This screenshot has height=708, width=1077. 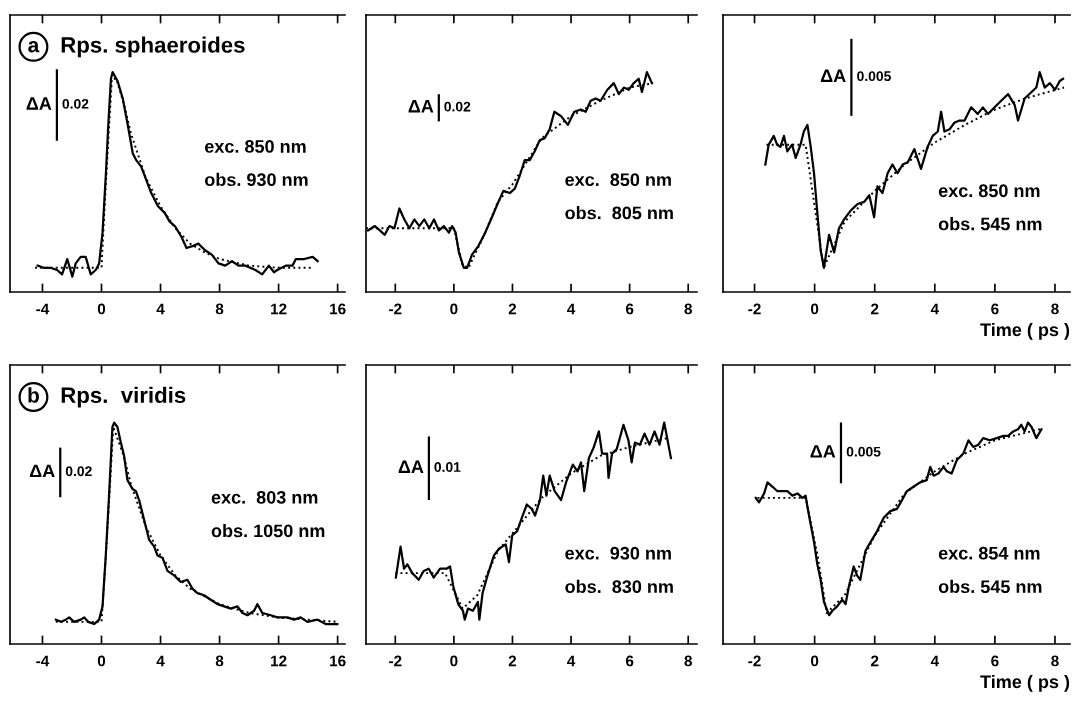 What do you see at coordinates (123, 397) in the screenshot?
I see `chart-title: Rps. viridis` at bounding box center [123, 397].